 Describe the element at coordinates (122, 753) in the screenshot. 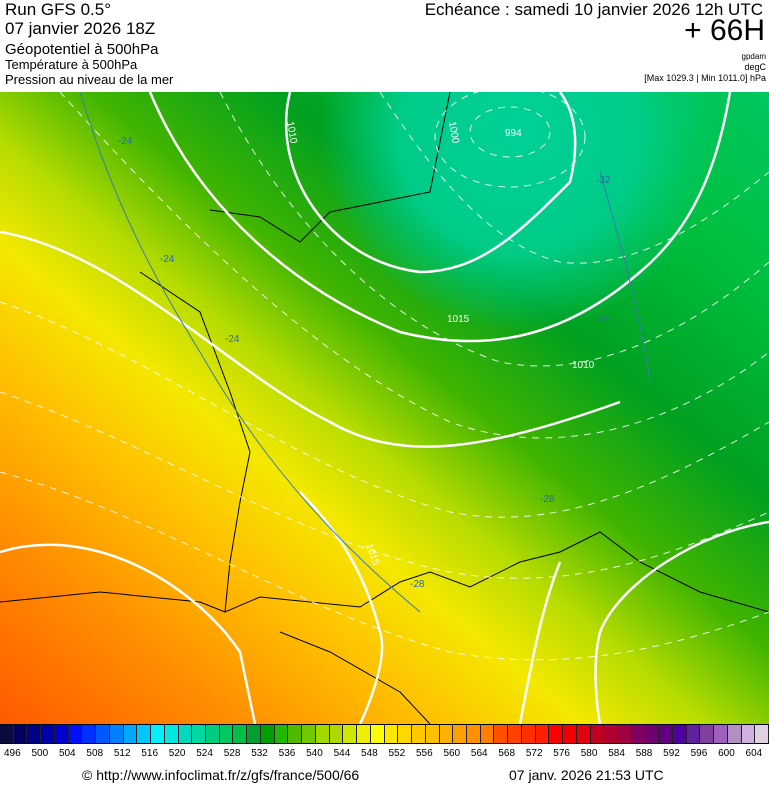

I see `color-scale-label: 512` at that location.